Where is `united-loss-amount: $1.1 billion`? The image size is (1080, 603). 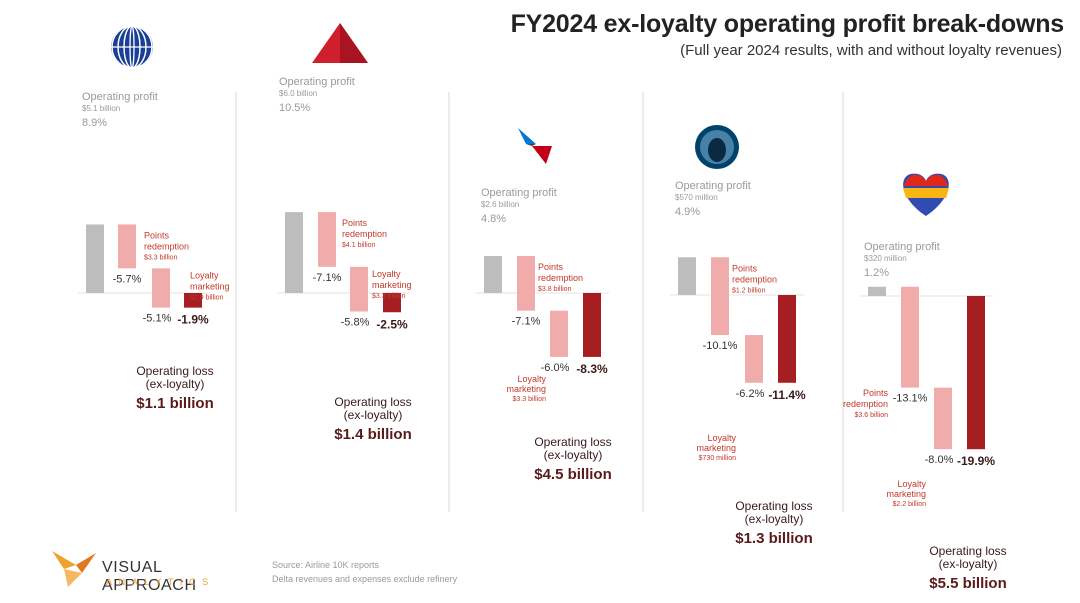 united-loss-amount: $1.1 billion is located at coordinates (175, 403).